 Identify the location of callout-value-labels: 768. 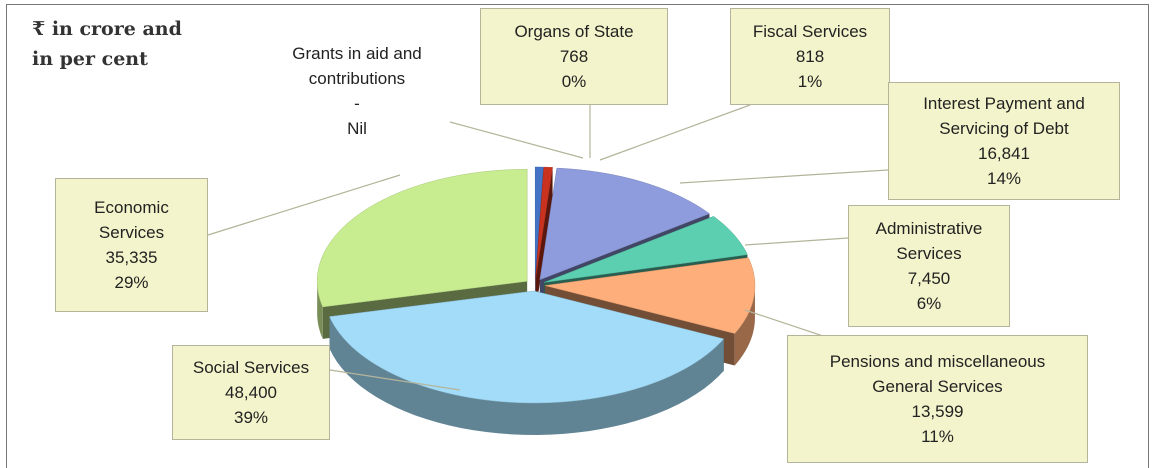
(574, 56).